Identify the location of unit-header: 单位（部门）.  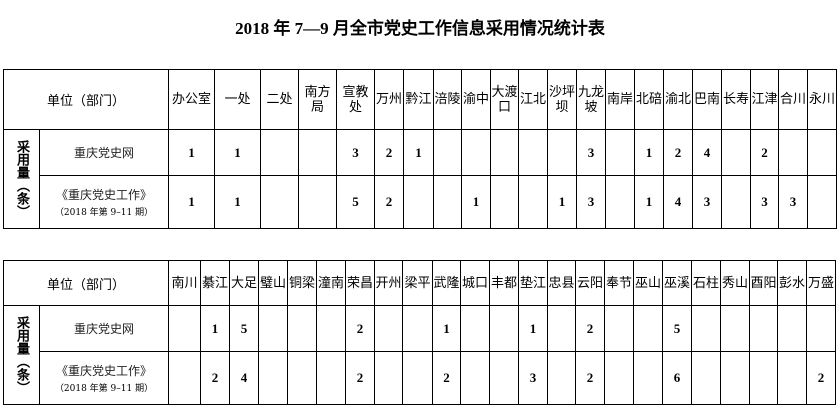
(86, 283).